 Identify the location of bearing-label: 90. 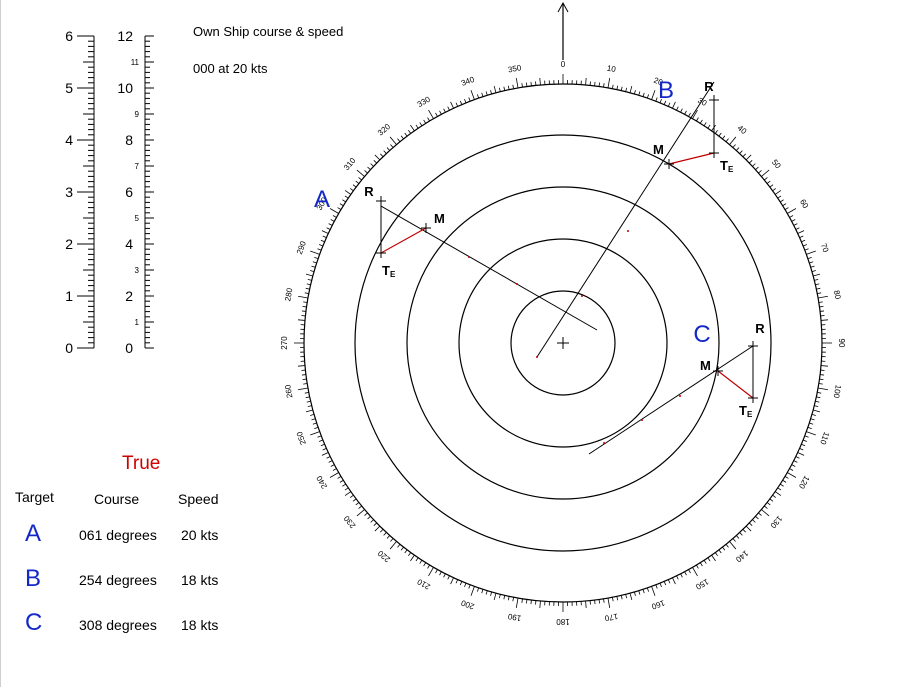
(841, 343).